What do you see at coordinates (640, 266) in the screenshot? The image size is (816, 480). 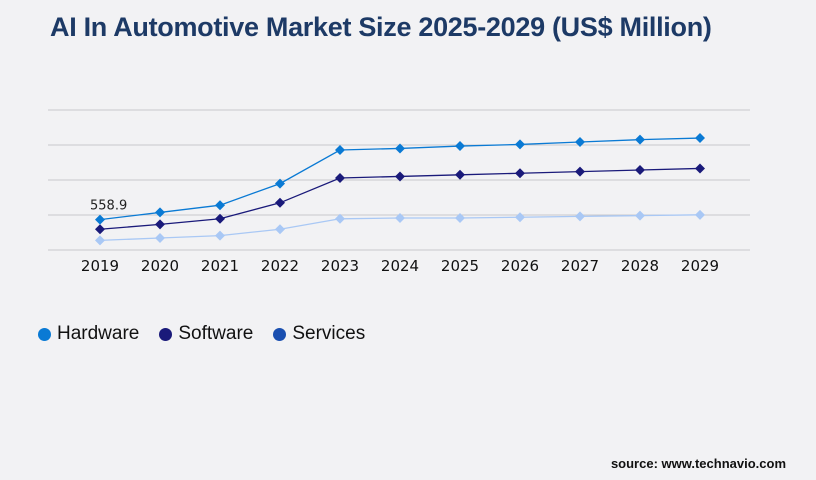 I see `x-tick-label: 2028` at bounding box center [640, 266].